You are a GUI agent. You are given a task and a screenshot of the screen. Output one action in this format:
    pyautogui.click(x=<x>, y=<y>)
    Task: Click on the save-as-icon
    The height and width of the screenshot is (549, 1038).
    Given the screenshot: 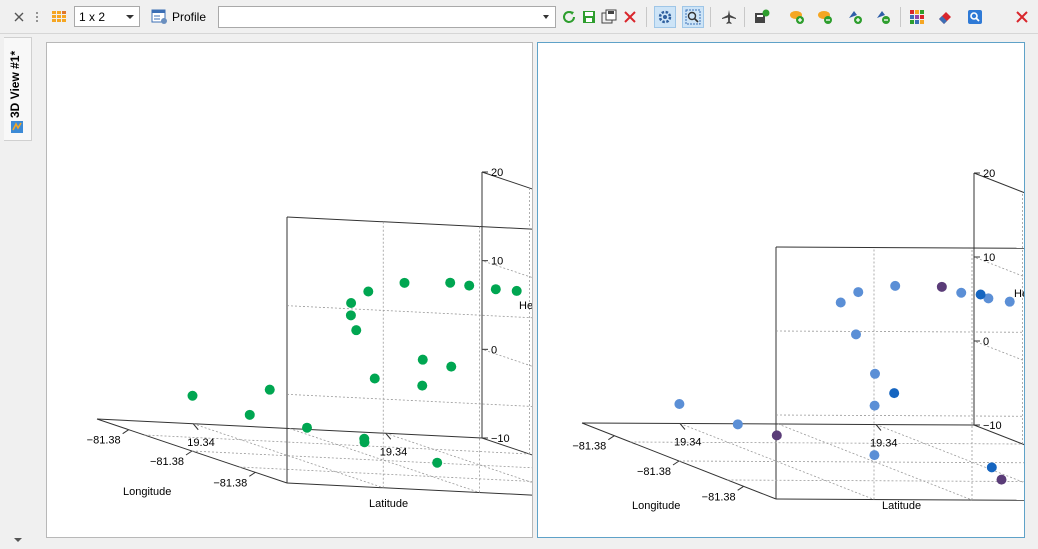 What is the action you would take?
    pyautogui.click(x=609, y=17)
    